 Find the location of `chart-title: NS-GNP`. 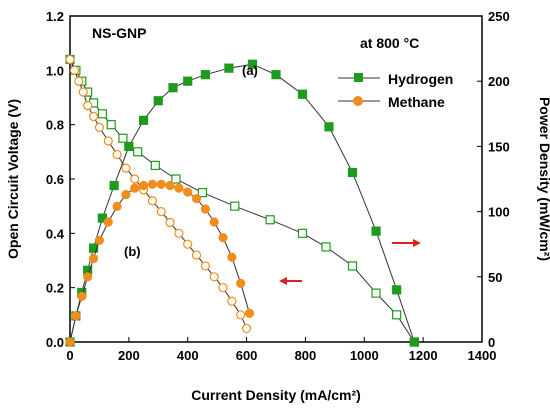

chart-title: NS-GNP is located at coordinates (119, 33).